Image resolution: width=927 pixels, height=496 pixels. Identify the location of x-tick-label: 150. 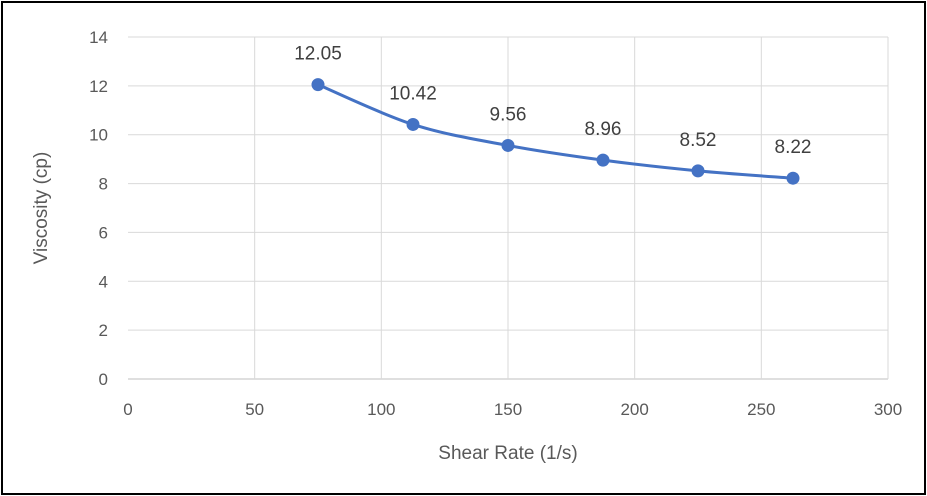
(508, 409).